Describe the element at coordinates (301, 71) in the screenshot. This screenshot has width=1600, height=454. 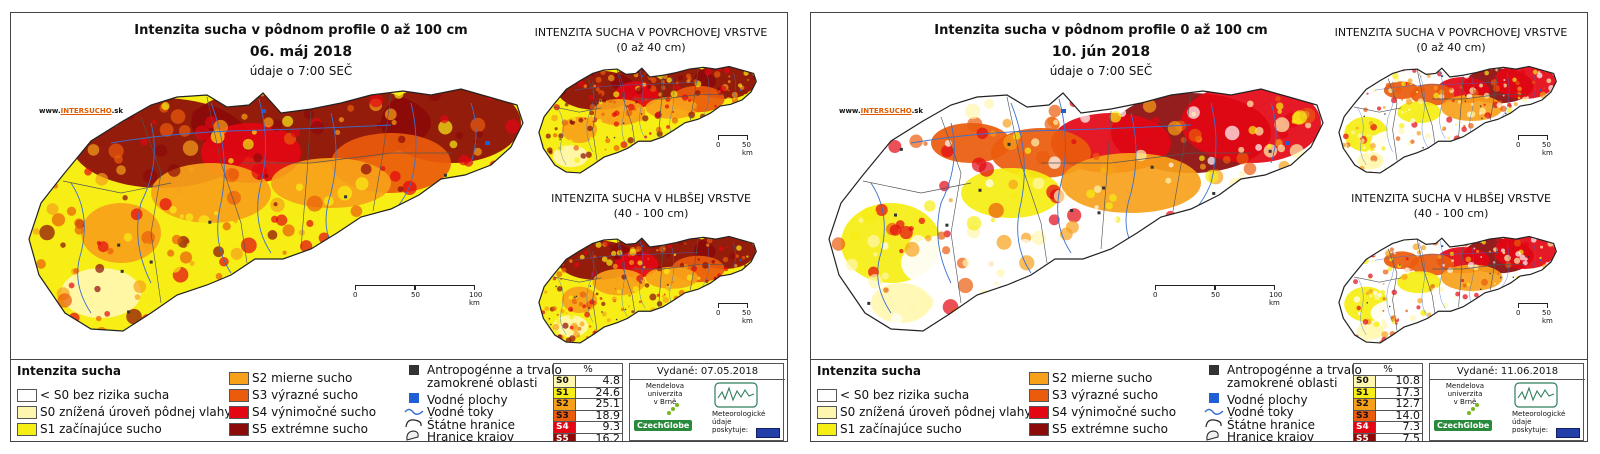
I see `time-note: údaje o 7:00 SEČ` at that location.